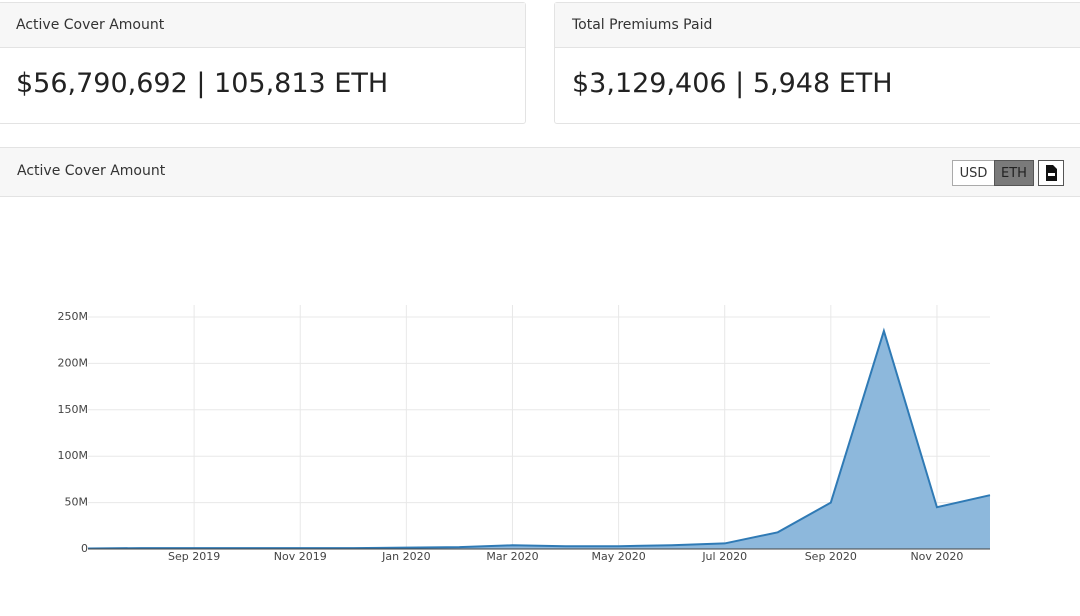 This screenshot has width=1080, height=616. What do you see at coordinates (724, 556) in the screenshot?
I see `x-tick-label: Jul 2020` at bounding box center [724, 556].